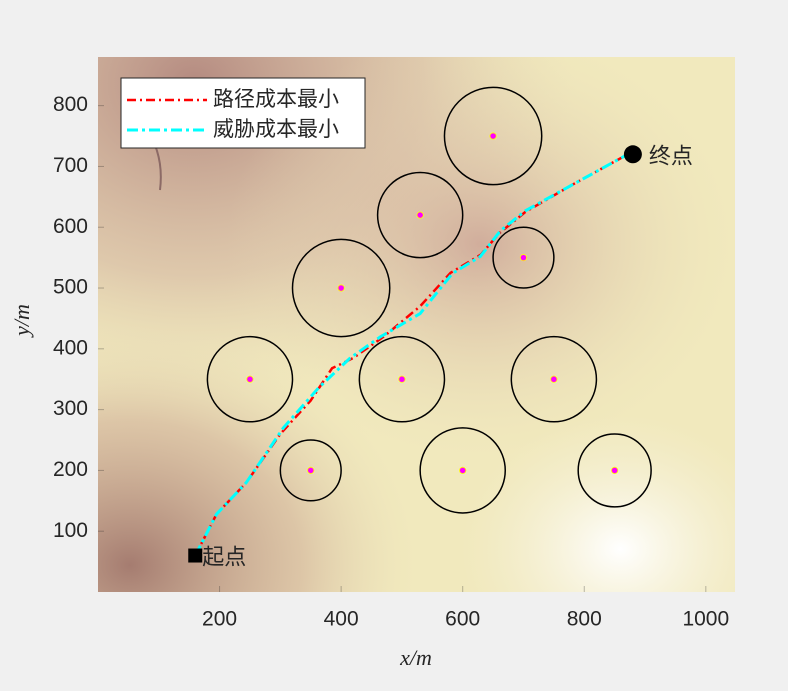 This screenshot has width=788, height=691. Describe the element at coordinates (70, 104) in the screenshot. I see `y-tick-label: 800` at that location.